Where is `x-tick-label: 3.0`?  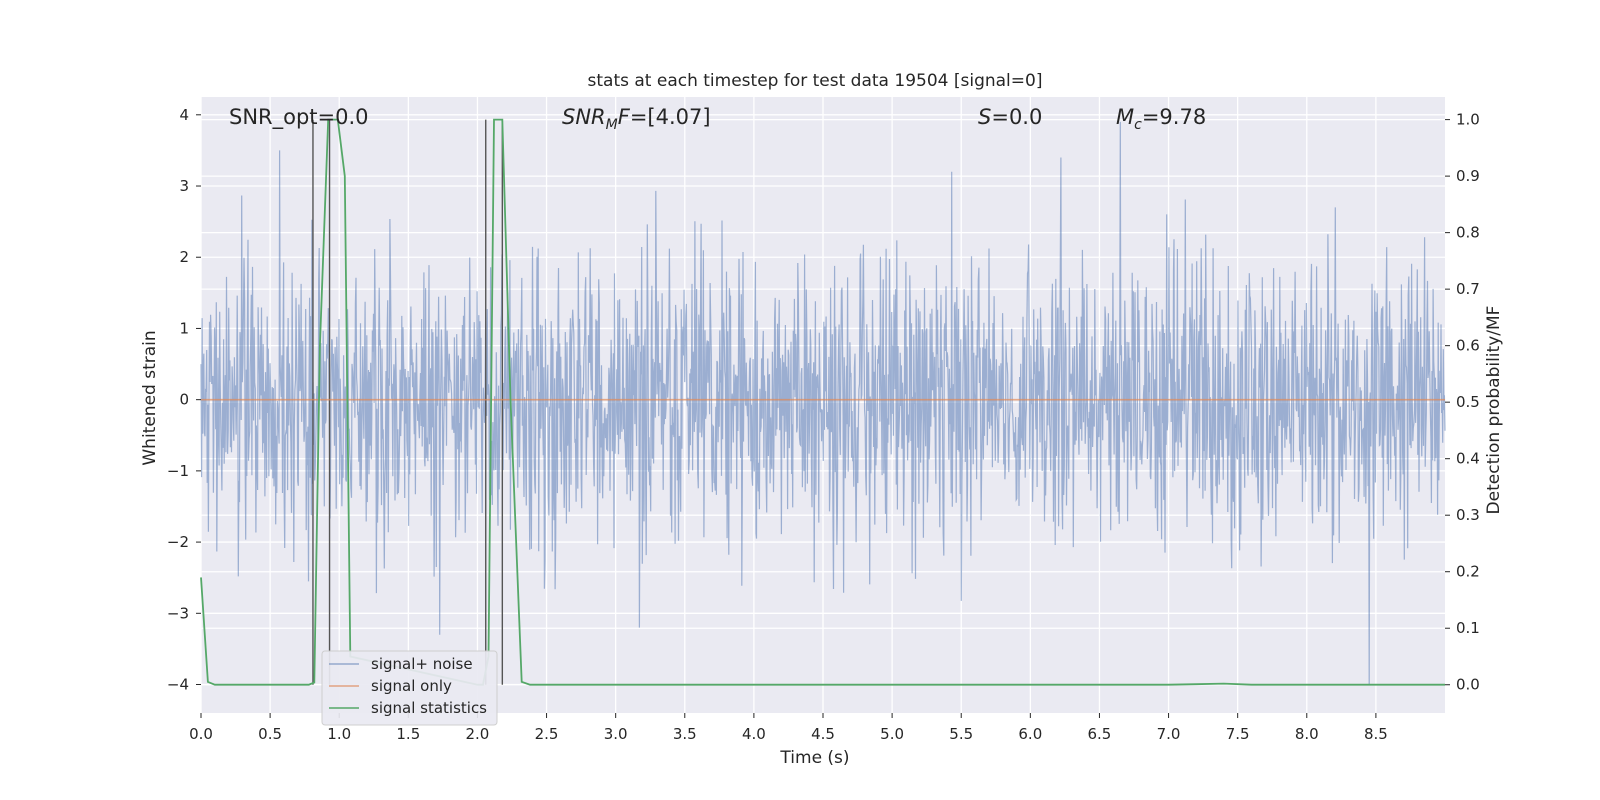 x-tick-label: 3.0 is located at coordinates (616, 734).